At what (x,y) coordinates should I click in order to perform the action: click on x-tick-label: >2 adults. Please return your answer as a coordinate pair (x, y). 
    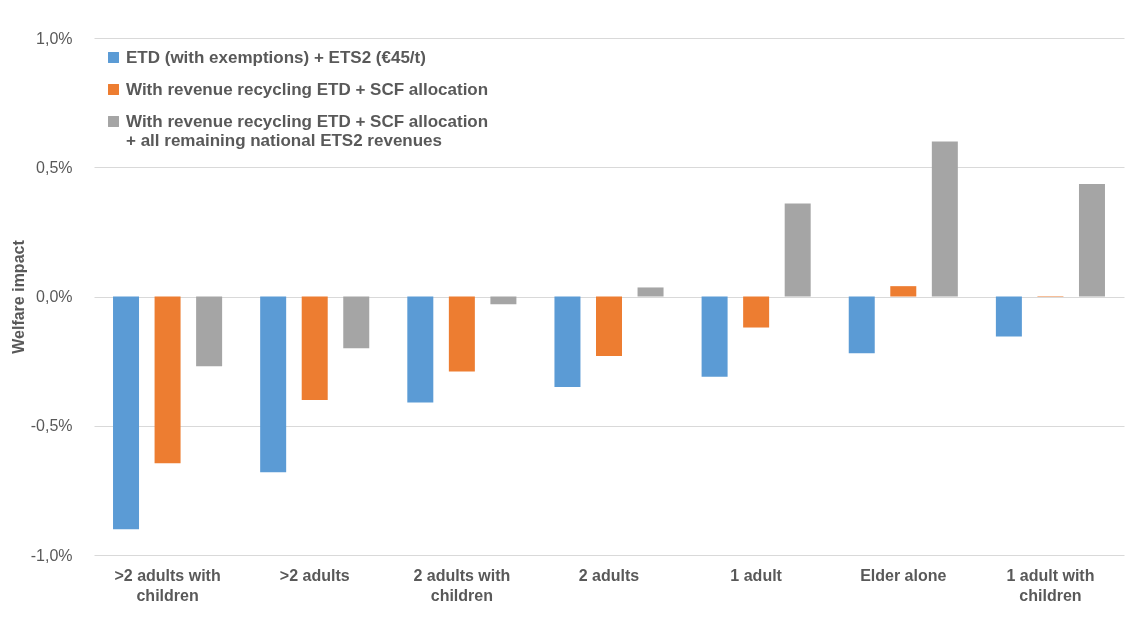
    Looking at the image, I should click on (314, 575).